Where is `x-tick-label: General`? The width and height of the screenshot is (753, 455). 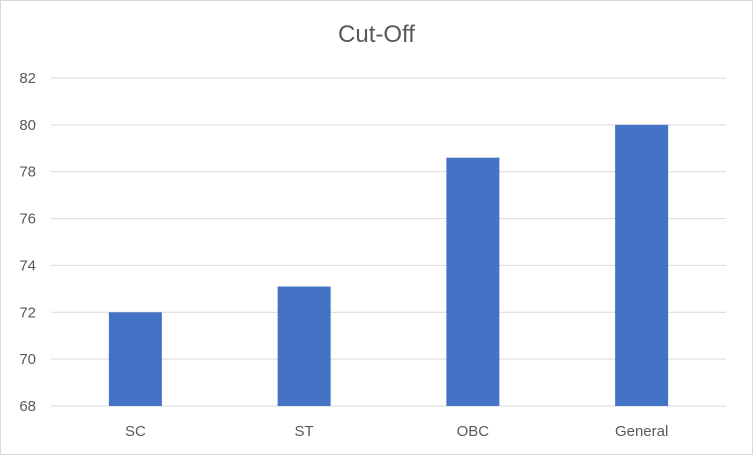 x-tick-label: General is located at coordinates (641, 431).